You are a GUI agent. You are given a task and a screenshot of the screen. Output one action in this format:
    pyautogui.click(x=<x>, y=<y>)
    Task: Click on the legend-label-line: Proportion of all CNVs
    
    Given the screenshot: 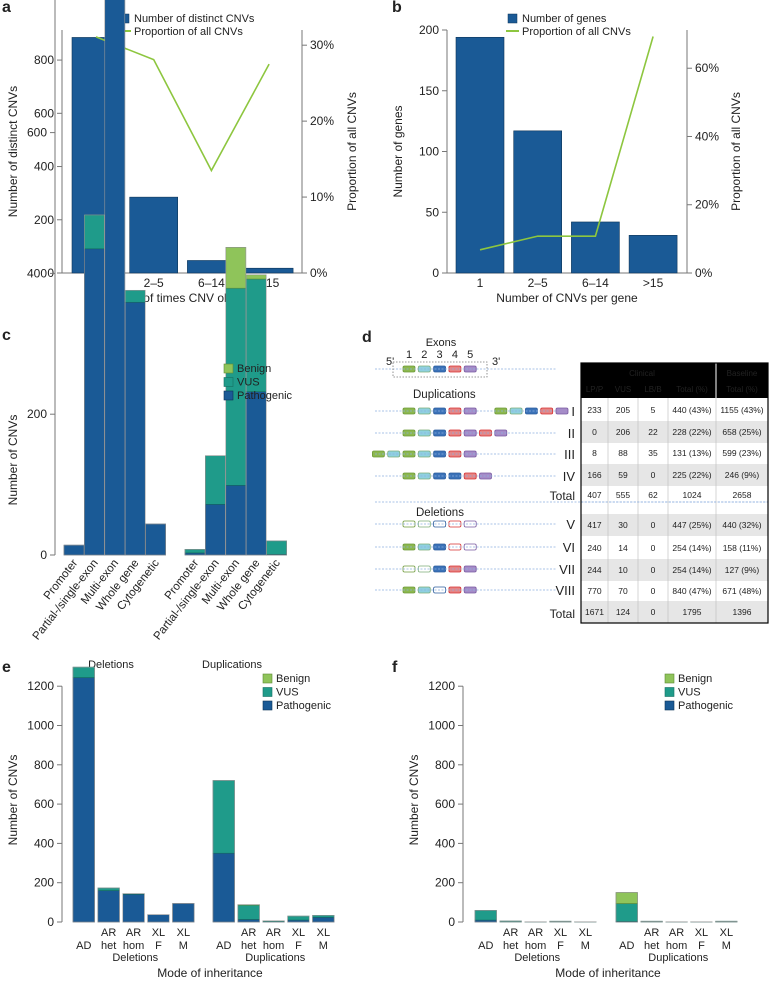 What is the action you would take?
    pyautogui.click(x=576, y=32)
    